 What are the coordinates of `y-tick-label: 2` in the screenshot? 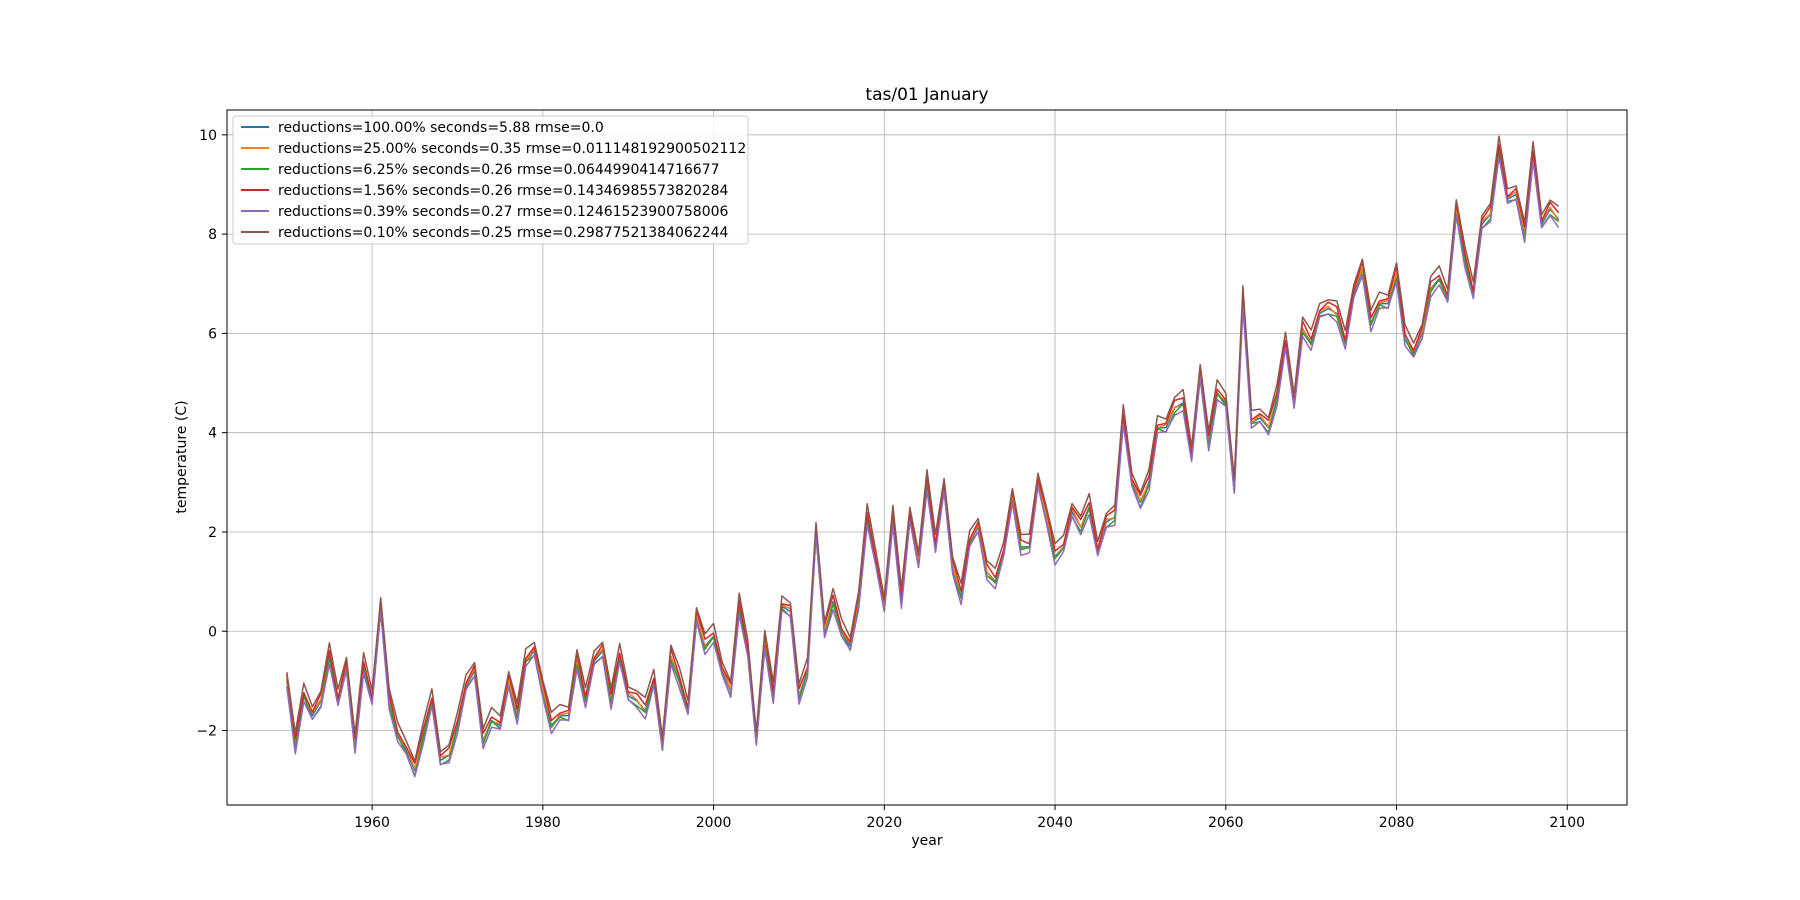 It's located at (212, 533).